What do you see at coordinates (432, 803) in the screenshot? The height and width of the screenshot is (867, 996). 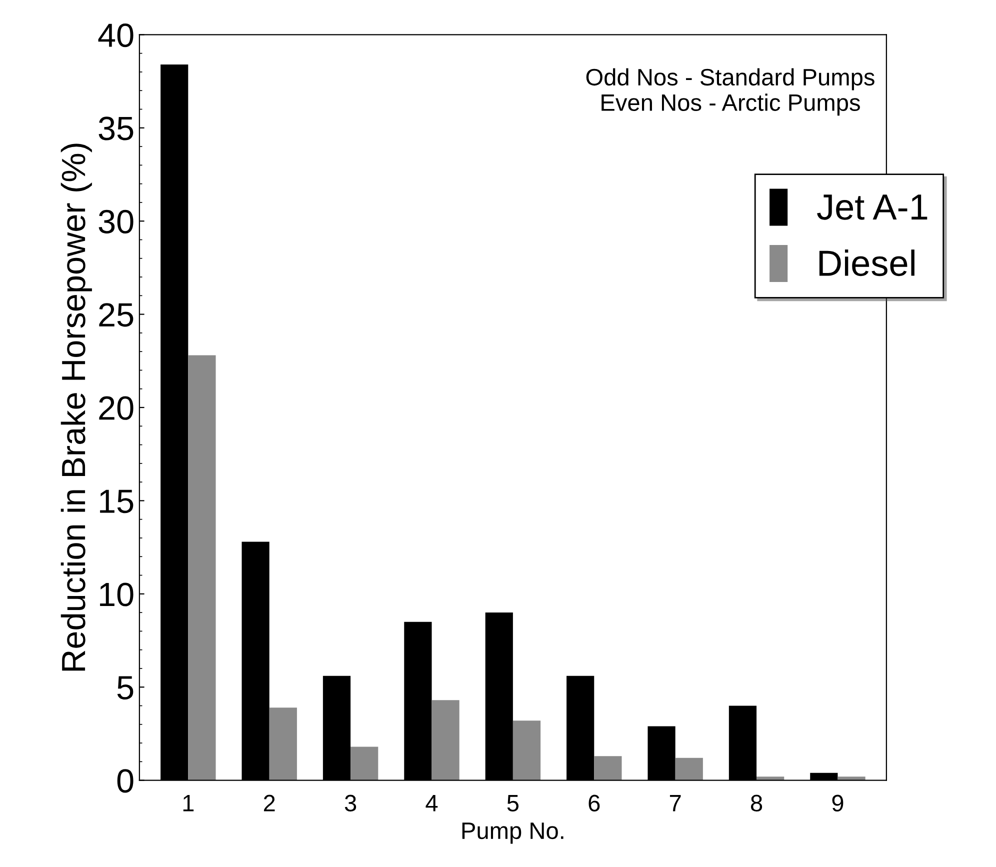 I see `x-tick-label: 4` at bounding box center [432, 803].